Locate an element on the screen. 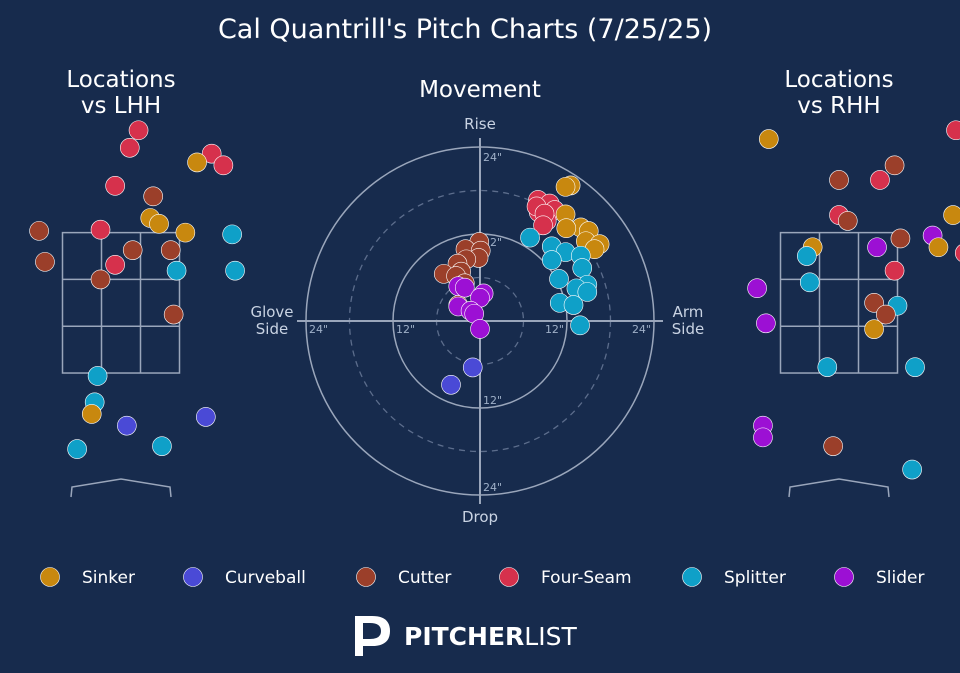 The width and height of the screenshot is (960, 673). tick-12-left: 12" is located at coordinates (405, 329).